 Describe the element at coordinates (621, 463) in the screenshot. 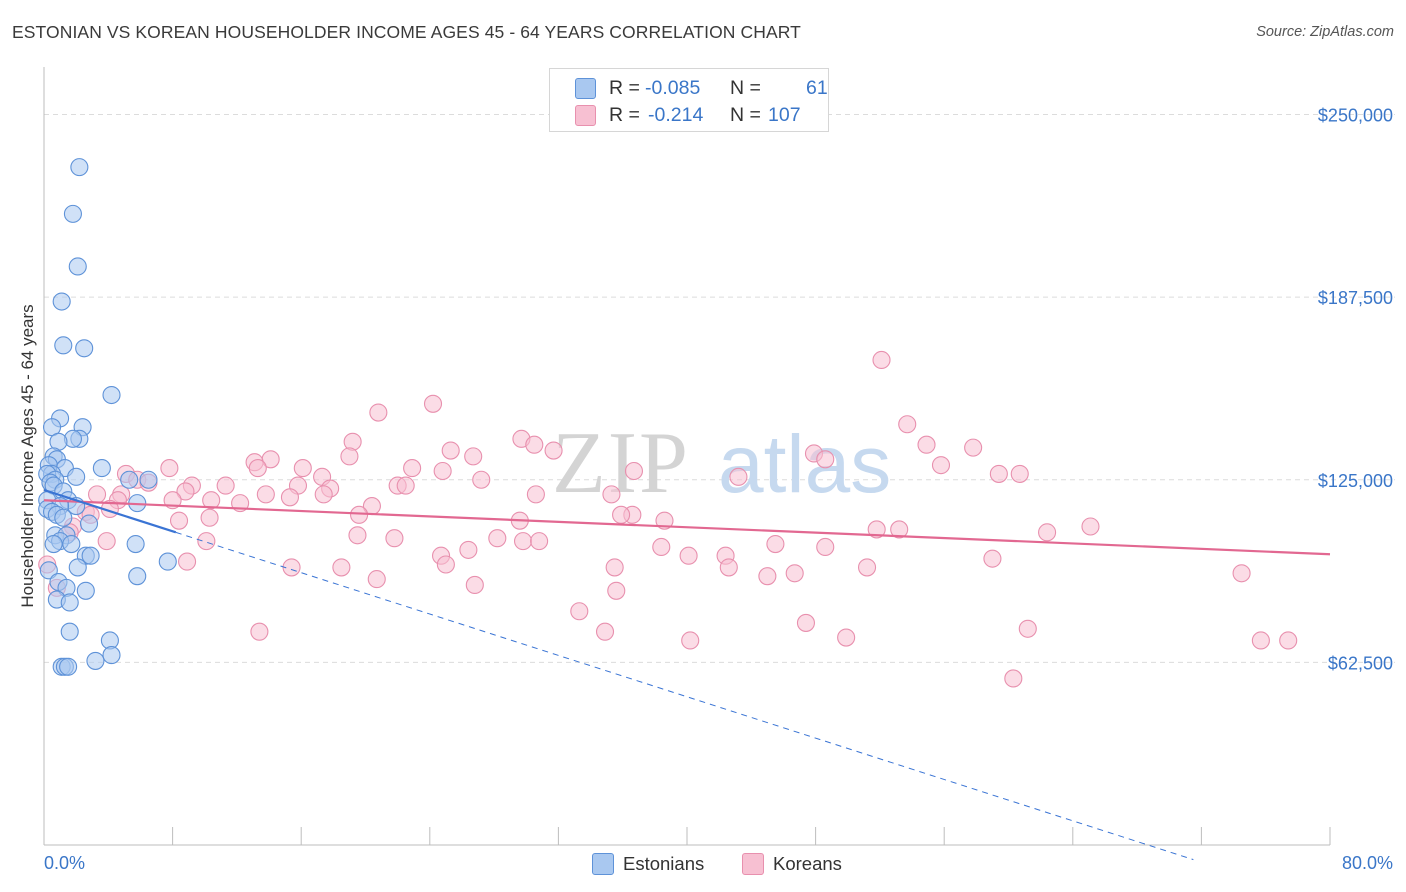

I see `watermark-zip: ZIP` at that location.